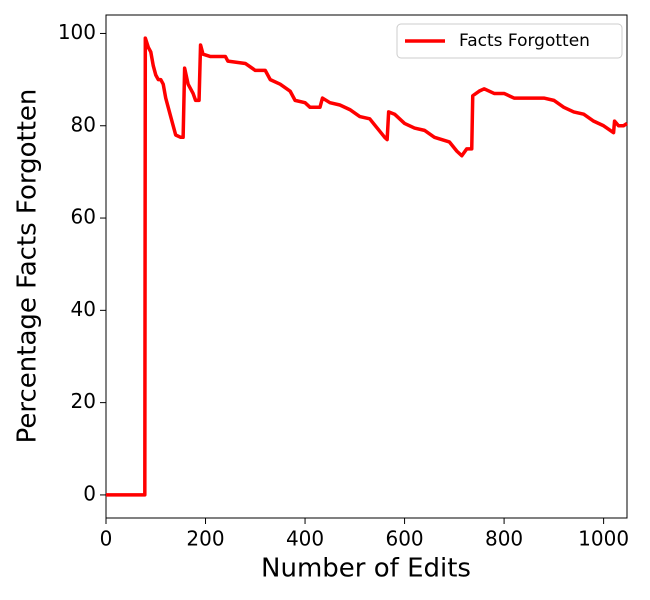 The image size is (650, 600). Describe the element at coordinates (305, 539) in the screenshot. I see `x-tick-label: 400` at that location.